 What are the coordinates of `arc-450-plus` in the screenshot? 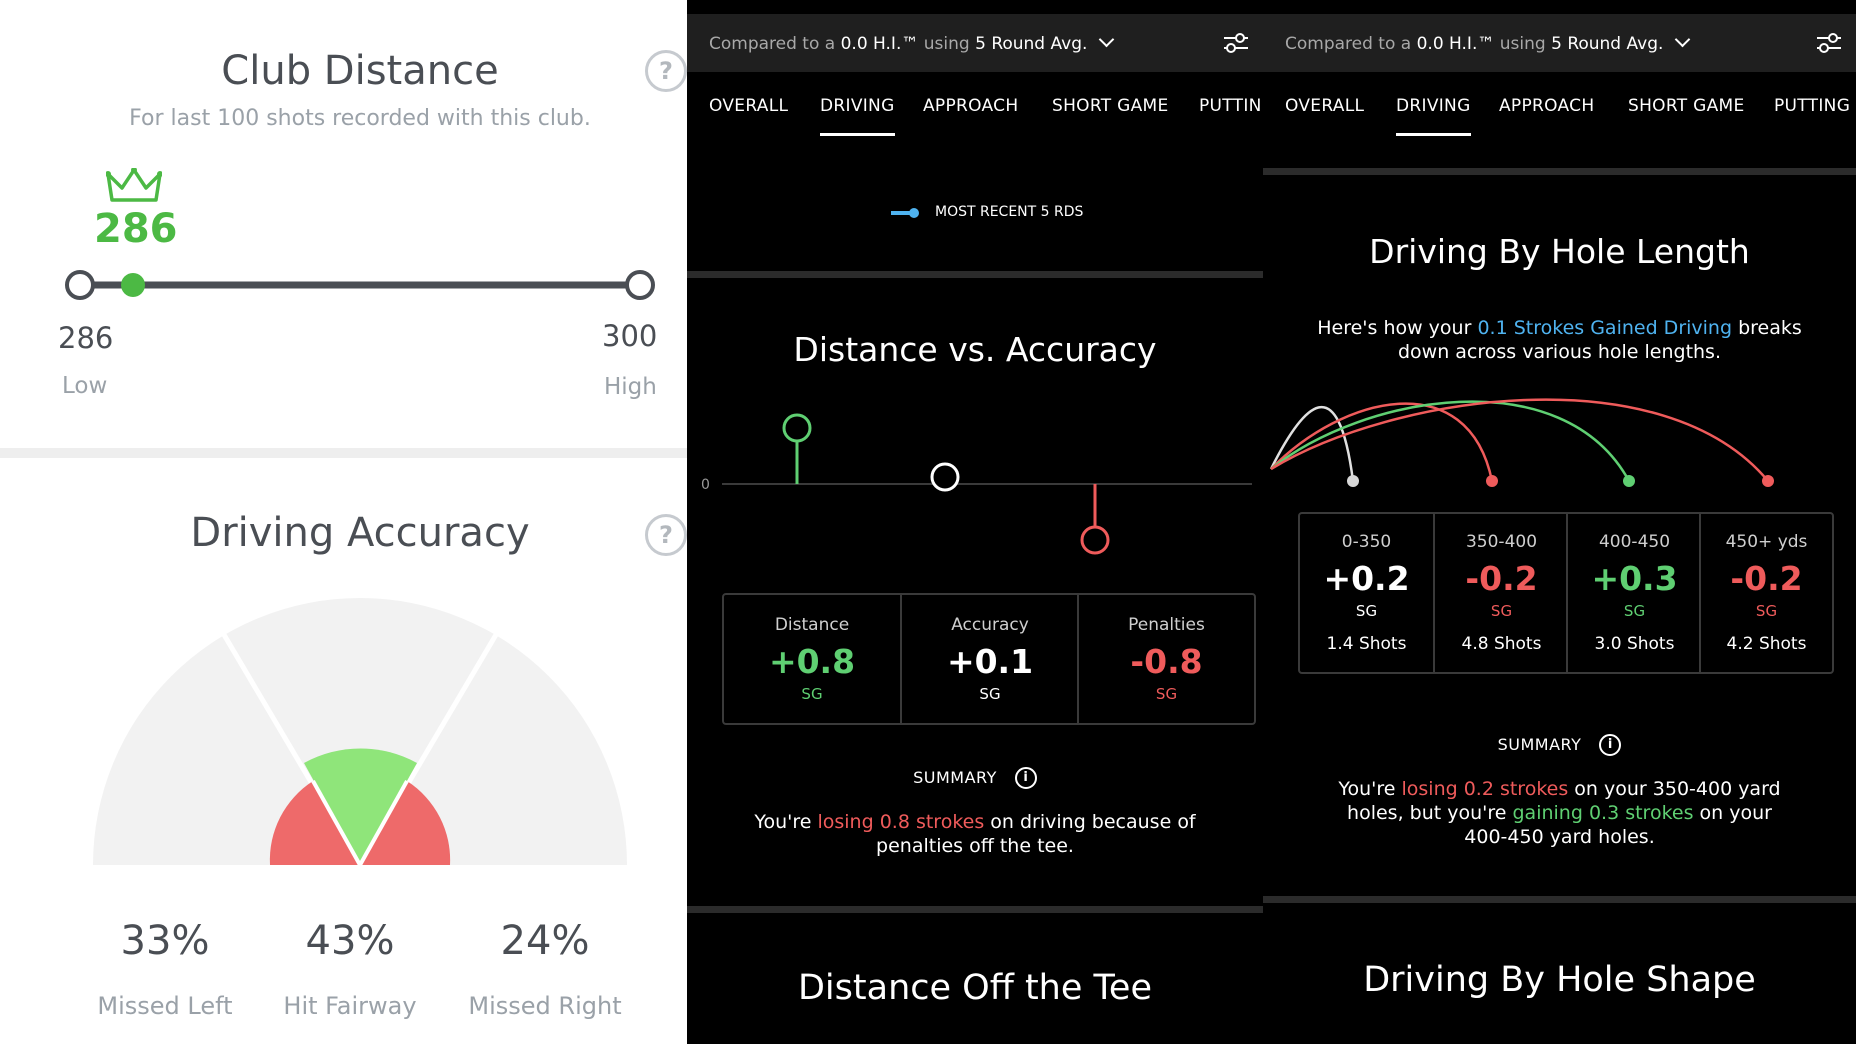 It's located at (1519, 440).